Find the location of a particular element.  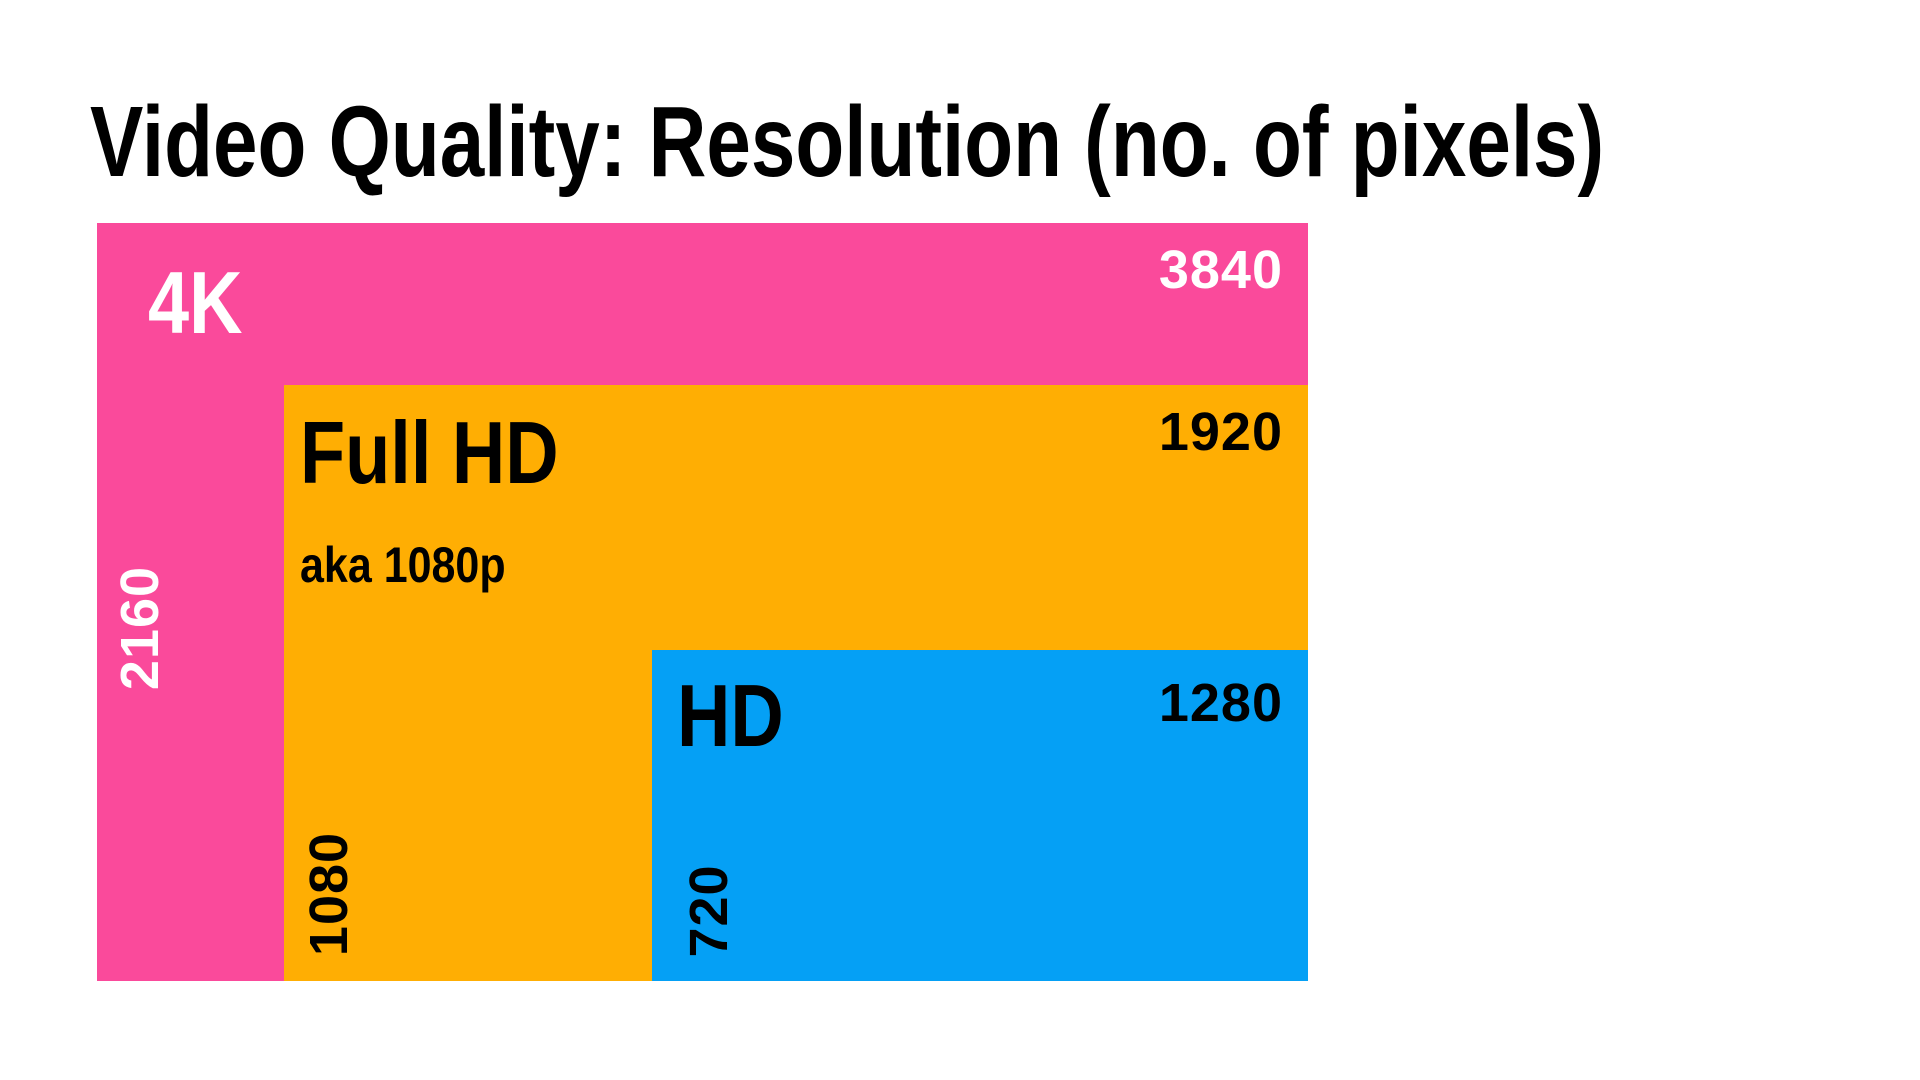

height-label-full-hd: 1080 is located at coordinates (329, 894).